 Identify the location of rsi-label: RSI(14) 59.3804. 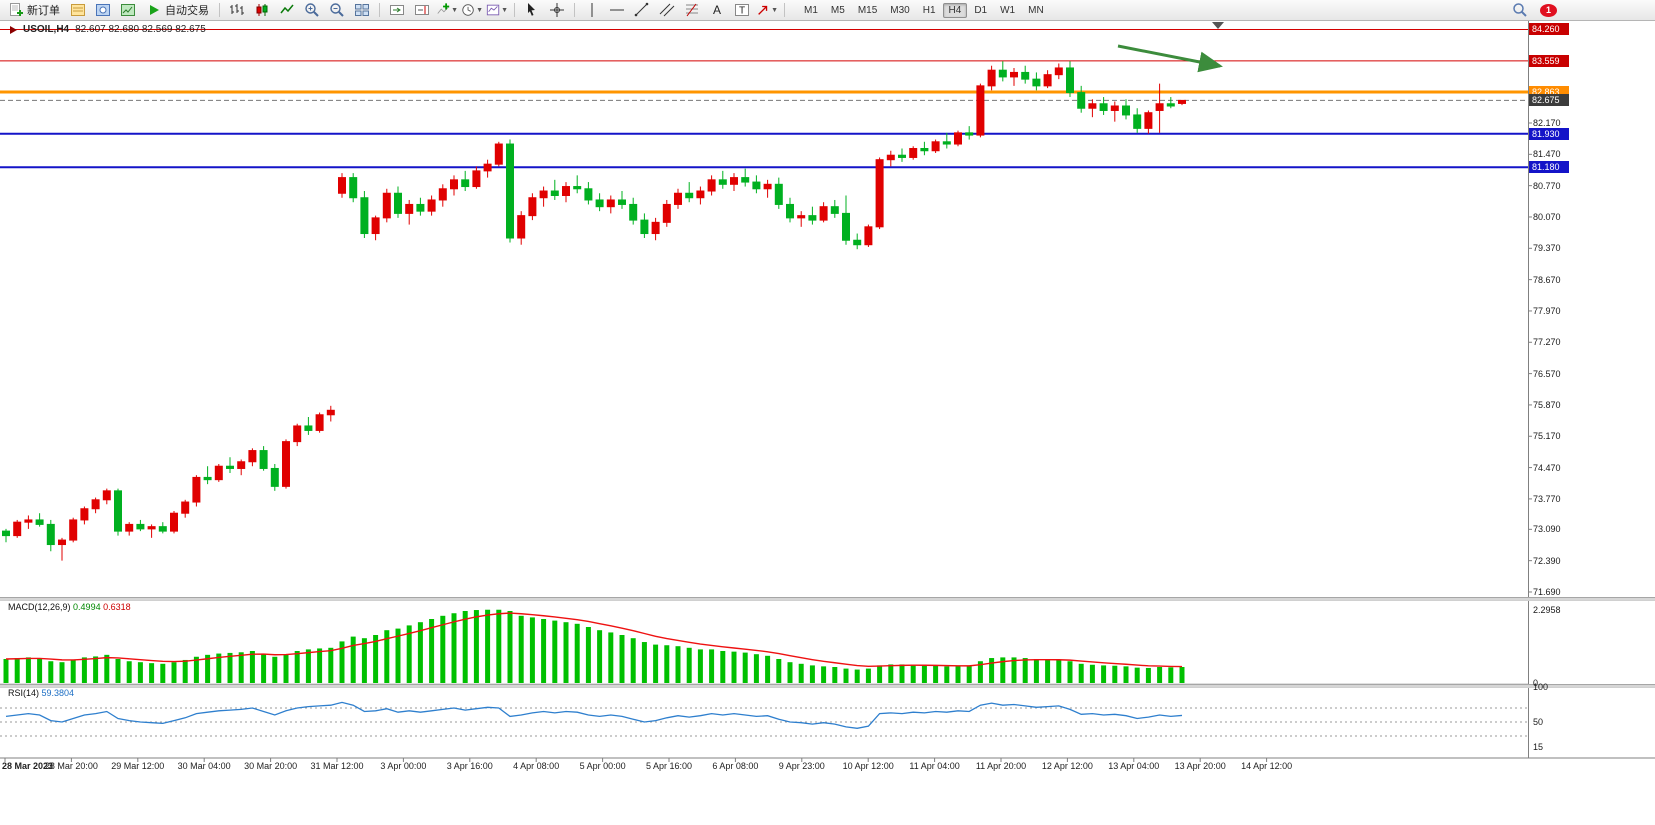
(41, 693).